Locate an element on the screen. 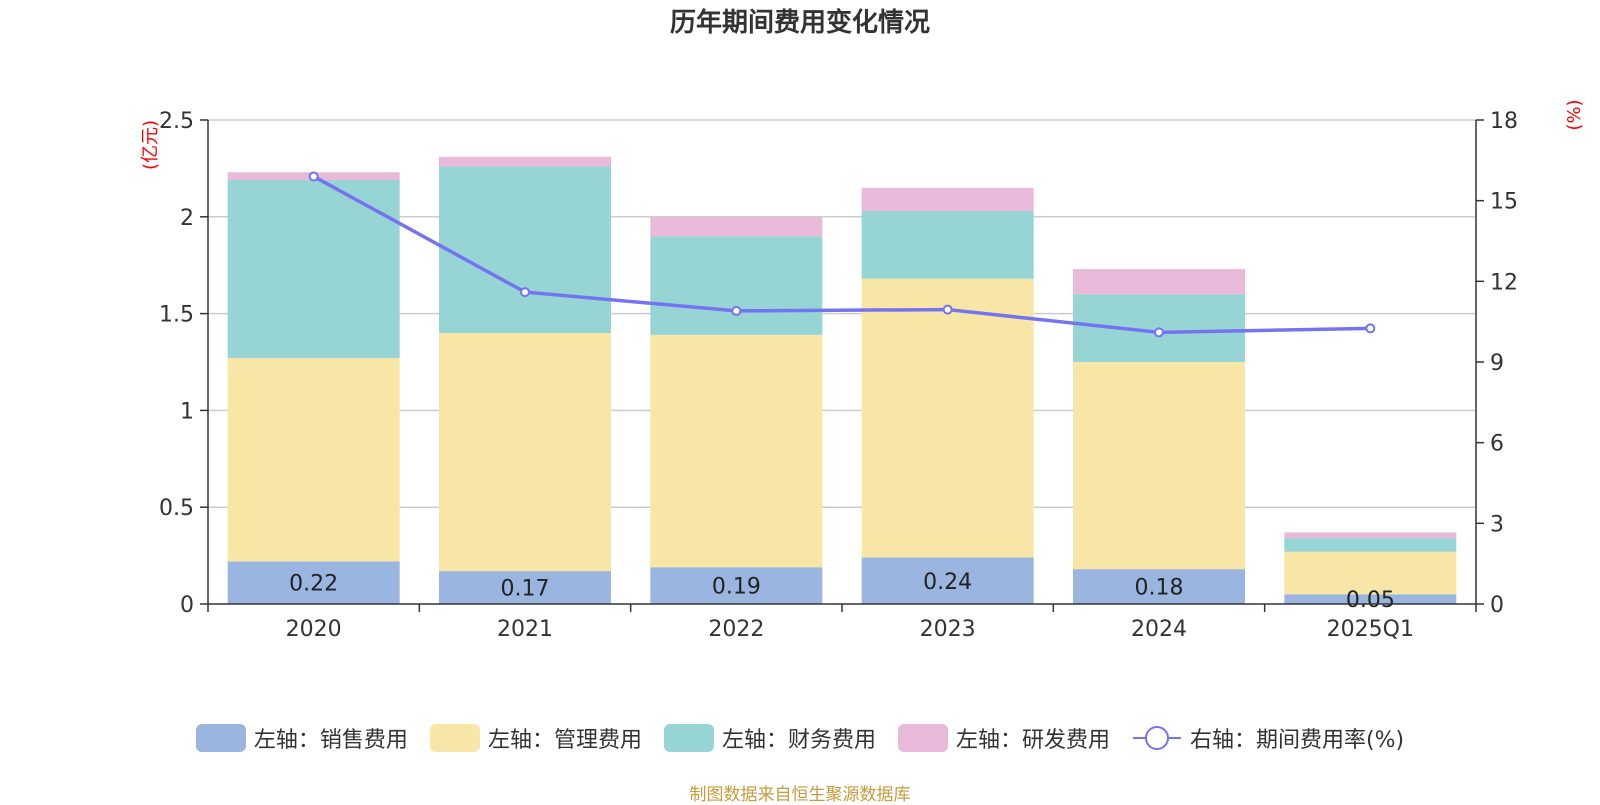 The width and height of the screenshot is (1600, 805). bar-finance-2020 is located at coordinates (313, 269).